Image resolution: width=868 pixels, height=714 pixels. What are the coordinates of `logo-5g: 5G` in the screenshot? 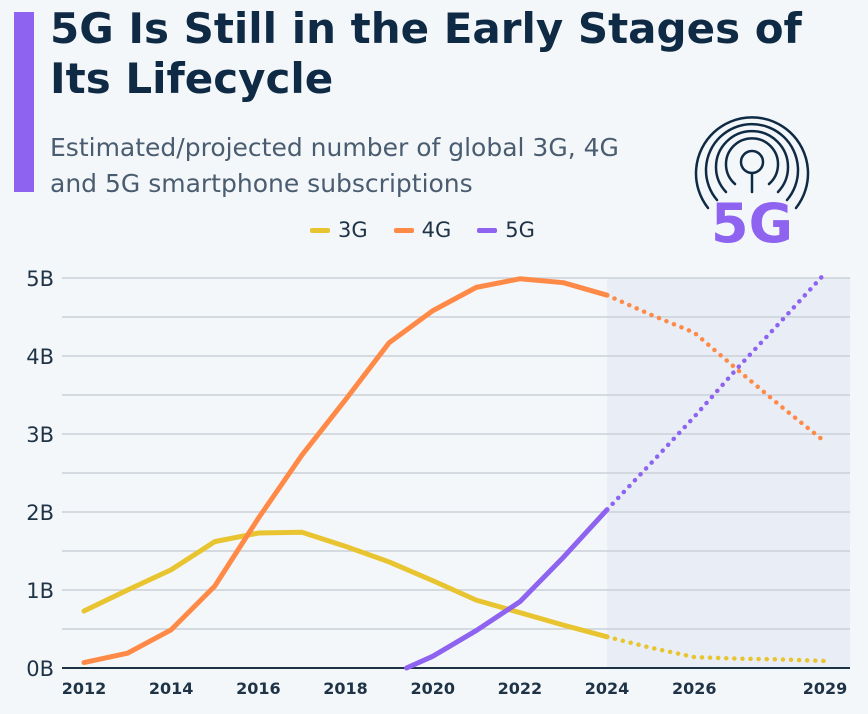 It's located at (752, 184).